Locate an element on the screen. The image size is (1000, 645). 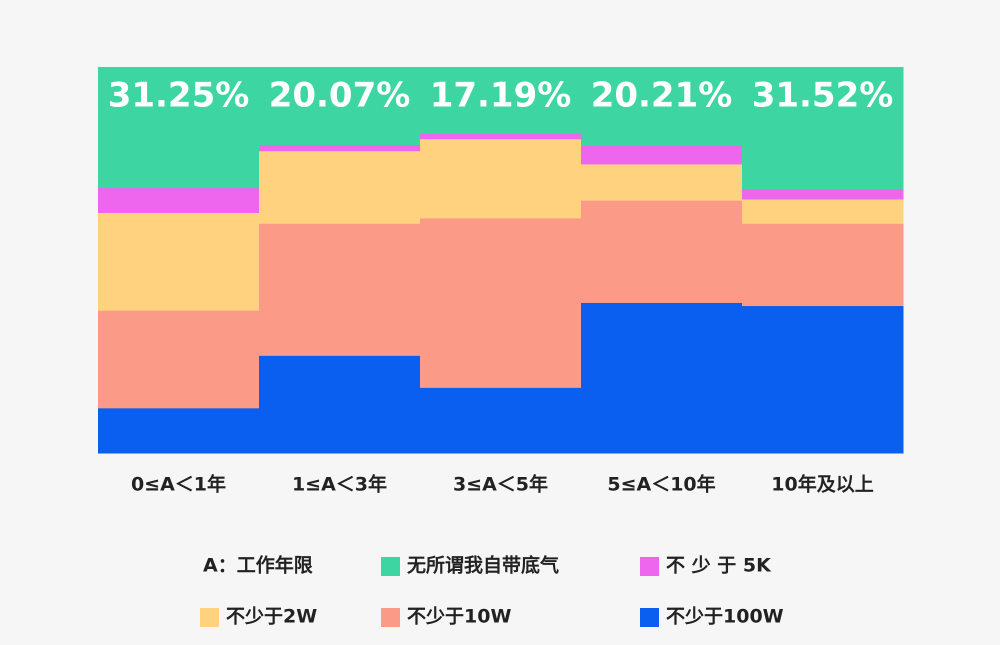
legend-label: 不少于100W is located at coordinates (725, 617).